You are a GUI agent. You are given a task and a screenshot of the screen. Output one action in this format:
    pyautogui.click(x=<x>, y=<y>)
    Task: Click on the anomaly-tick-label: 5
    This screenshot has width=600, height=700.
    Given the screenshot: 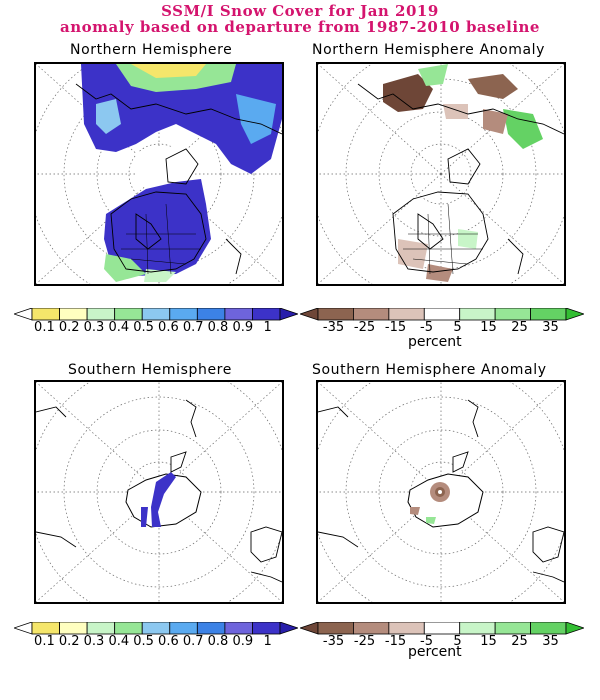 What is the action you would take?
    pyautogui.click(x=457, y=327)
    